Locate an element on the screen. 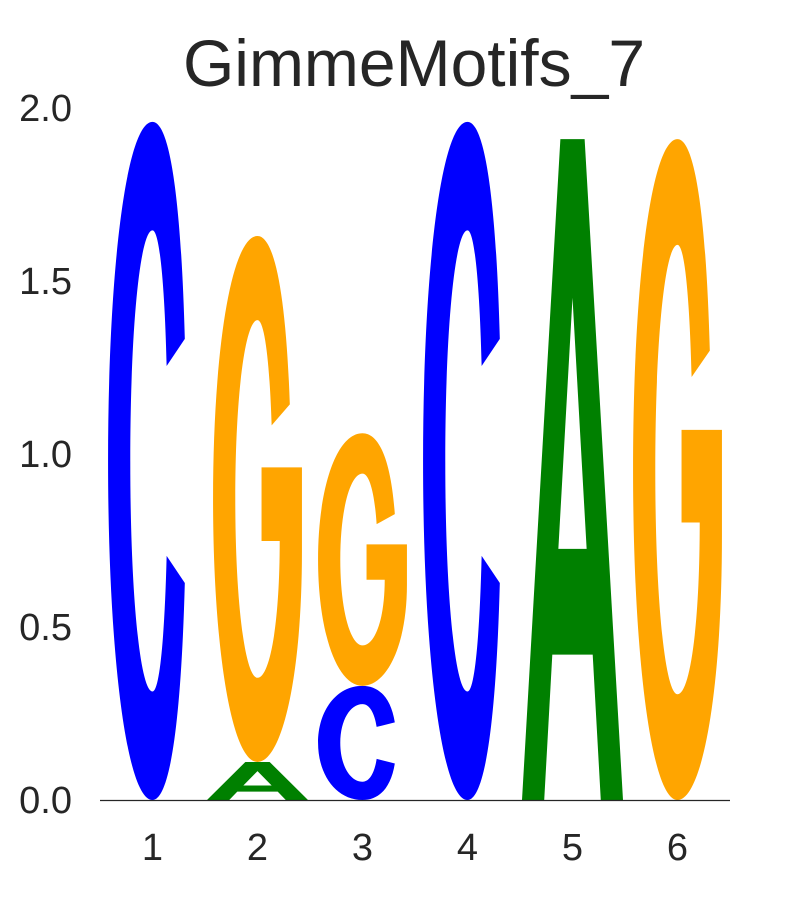 This screenshot has height=900, width=810. x-tick-label: 6 is located at coordinates (677, 848).